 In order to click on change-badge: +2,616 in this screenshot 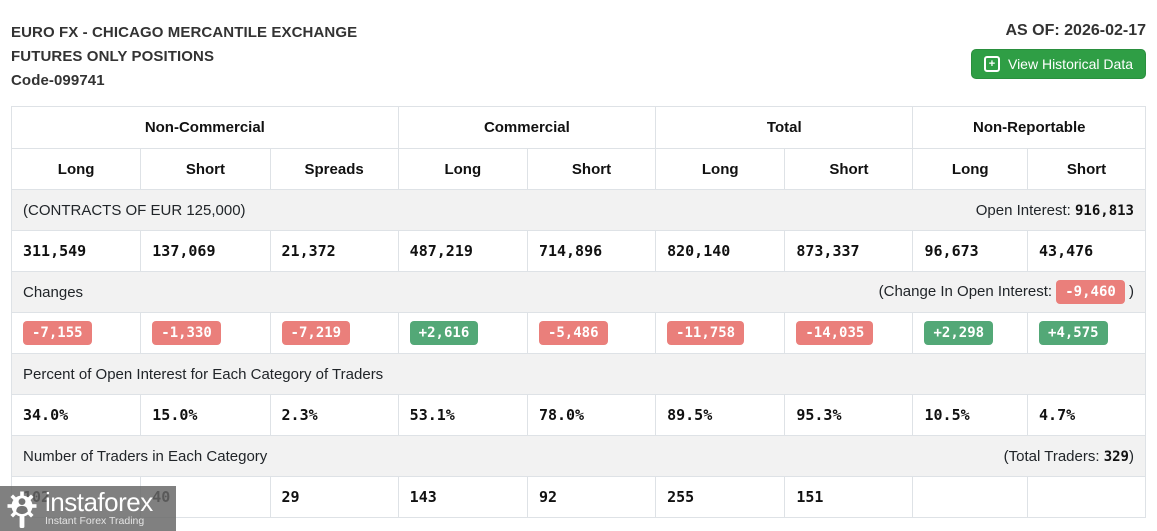, I will do `click(444, 333)`.